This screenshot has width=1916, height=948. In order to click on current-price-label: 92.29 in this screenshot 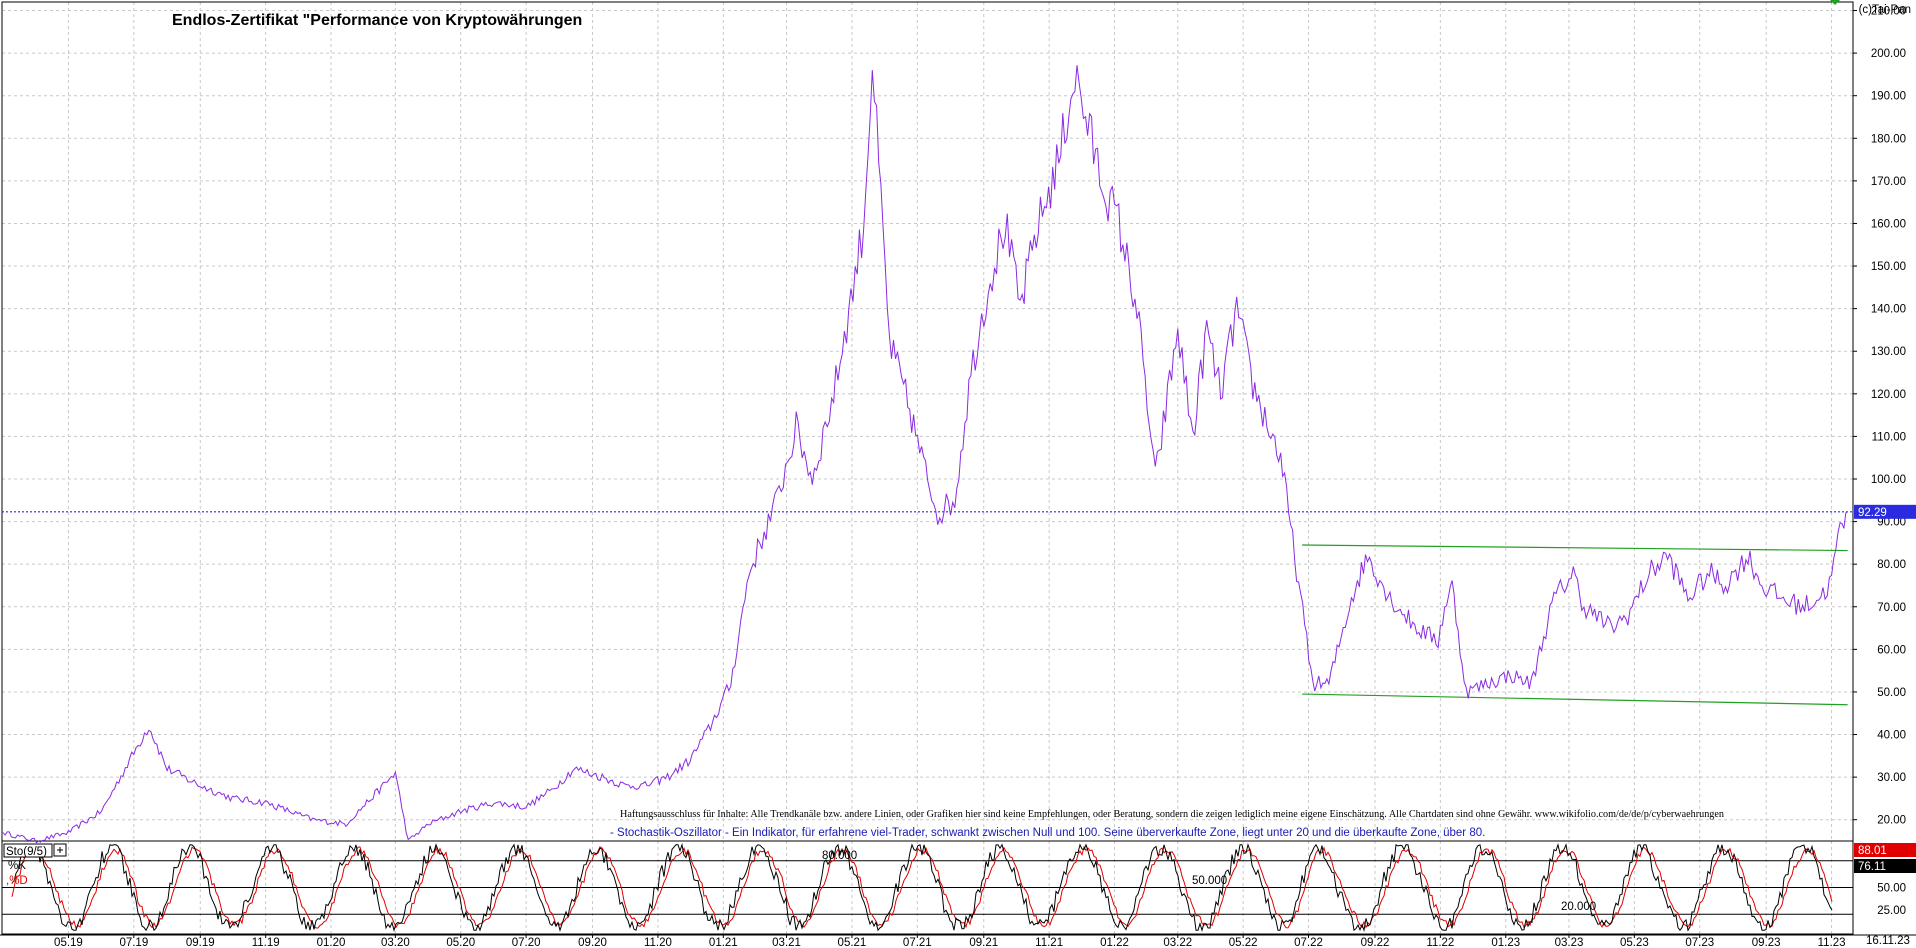, I will do `click(1885, 511)`.